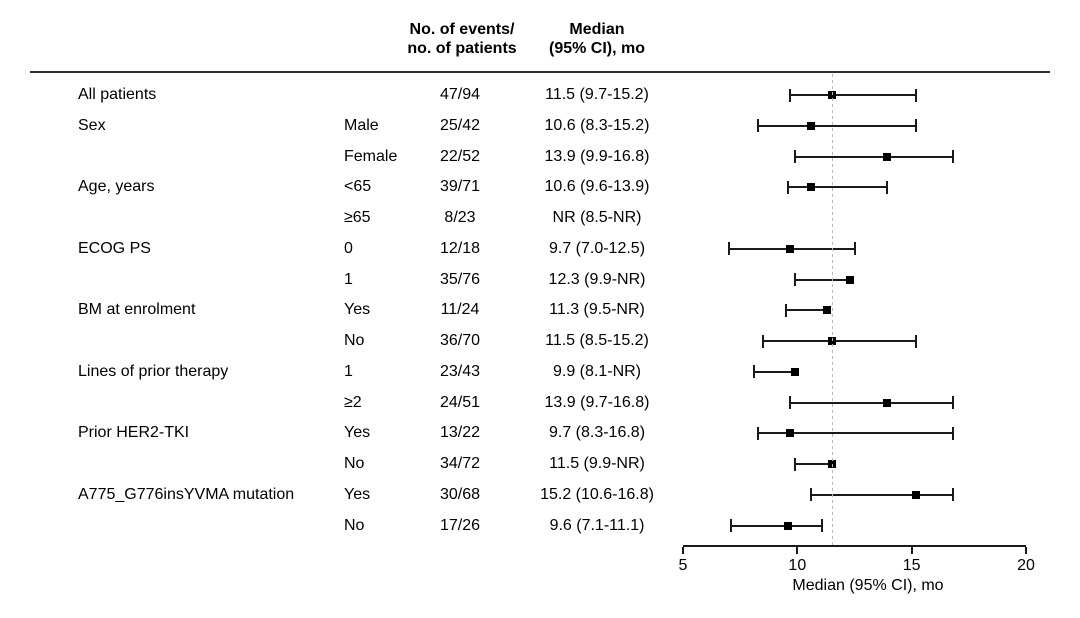 The width and height of the screenshot is (1080, 618). What do you see at coordinates (597, 340) in the screenshot?
I see `row-median-ci-value: 11.5 (8.5-15.2)` at bounding box center [597, 340].